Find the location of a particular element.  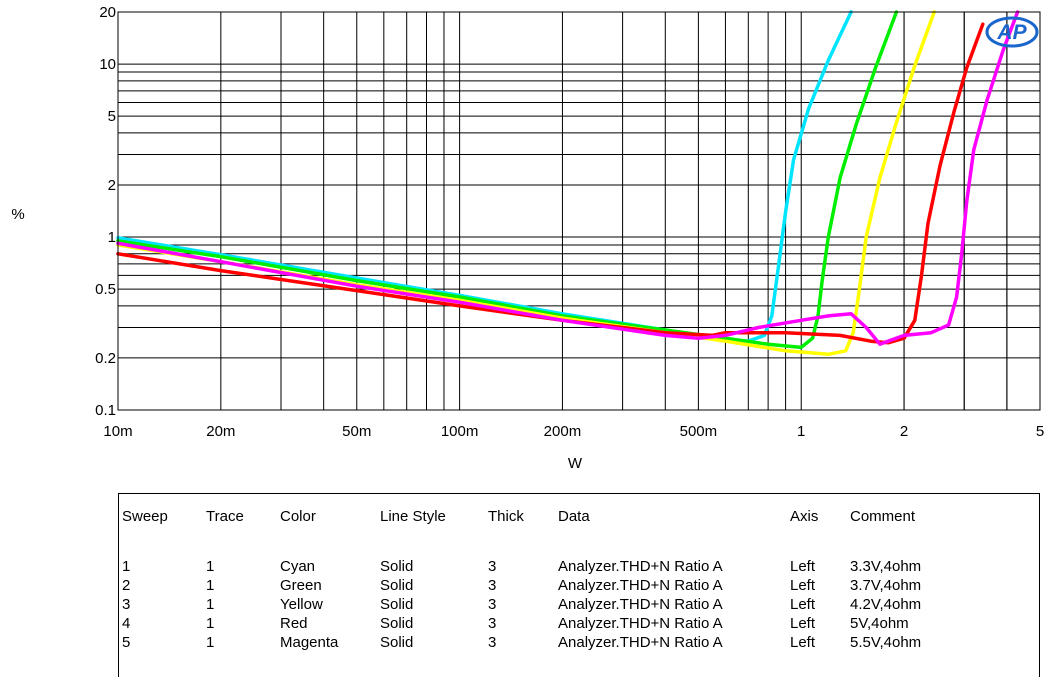

cell-color: Magenta is located at coordinates (309, 642).